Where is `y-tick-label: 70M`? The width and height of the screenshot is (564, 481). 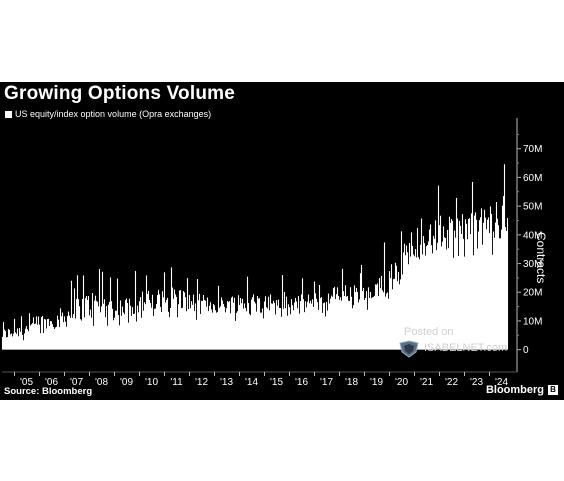
y-tick-label: 70M is located at coordinates (532, 149).